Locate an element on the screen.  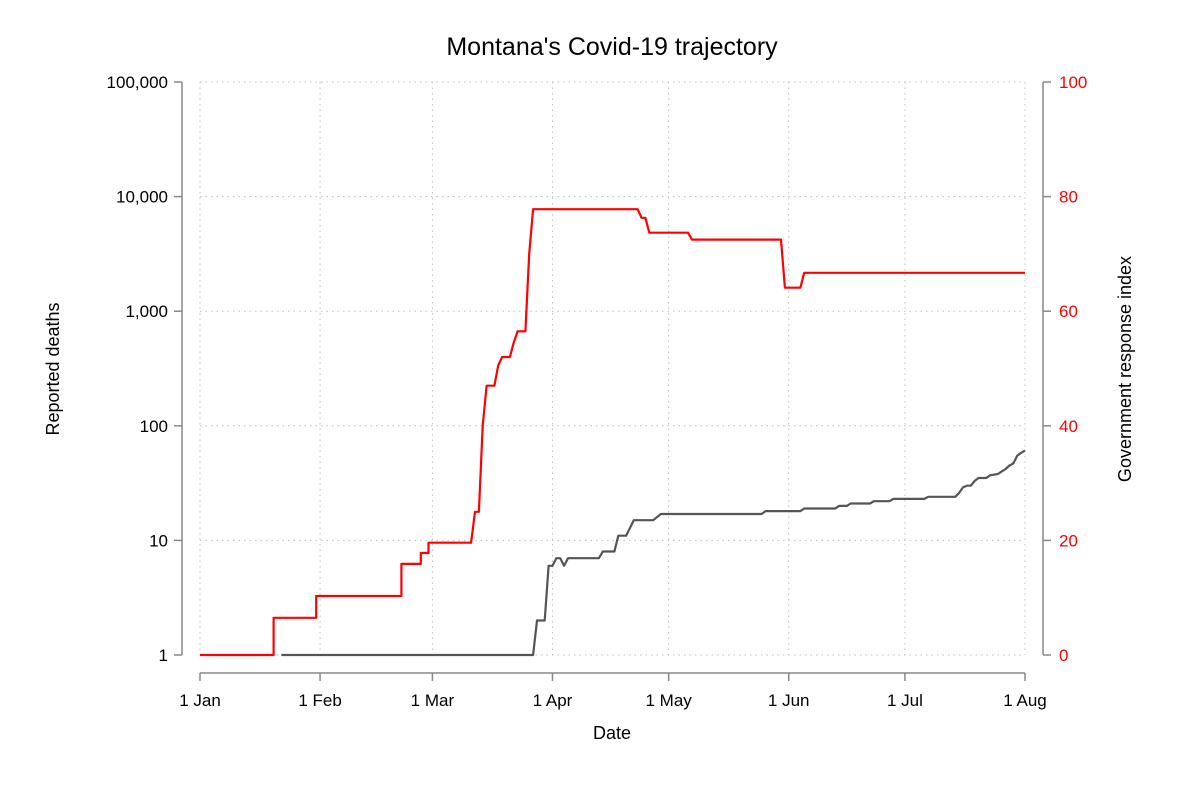
x-tick-label: 1 Feb is located at coordinates (319, 700).